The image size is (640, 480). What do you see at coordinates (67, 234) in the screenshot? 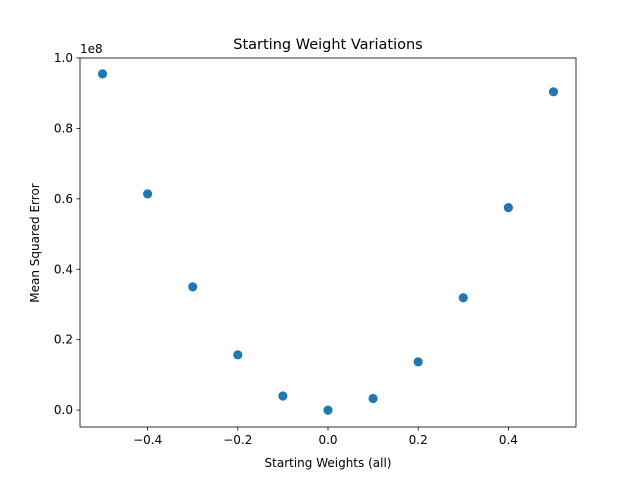
I see `y-axis-ticks: 0.0 0.2 0.4 0.6 0.8 1.0` at bounding box center [67, 234].